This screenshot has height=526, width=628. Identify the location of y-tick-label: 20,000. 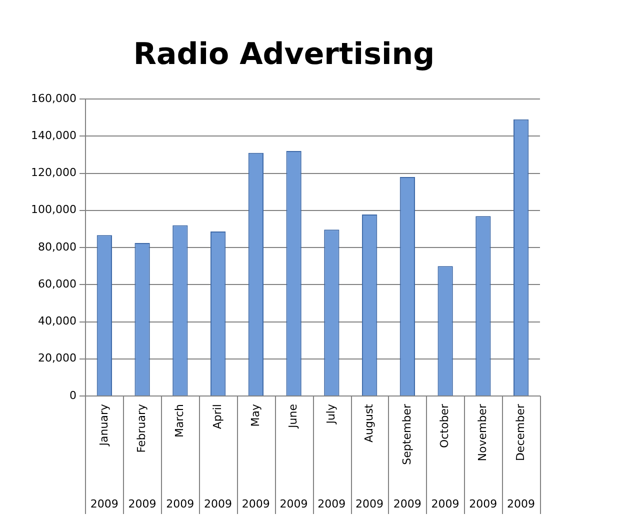
(57, 358).